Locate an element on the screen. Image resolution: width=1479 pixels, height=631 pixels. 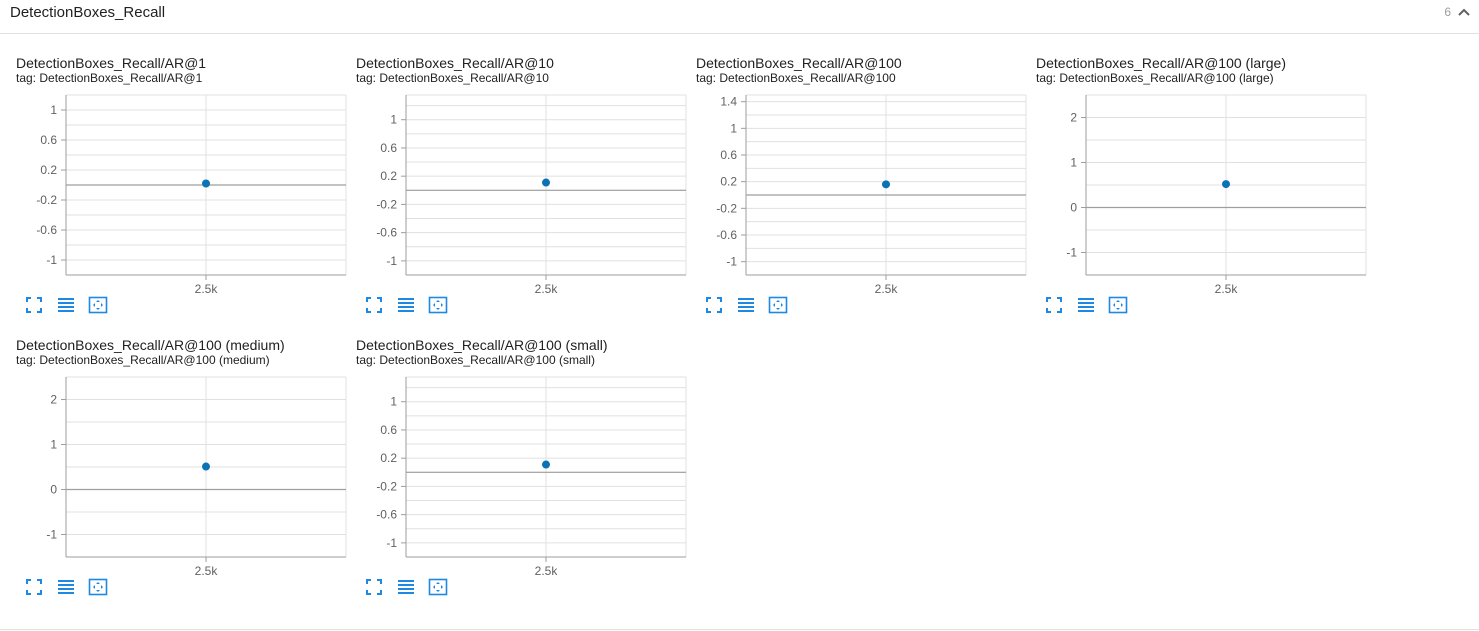
y-tick-label: 1.4 is located at coordinates (728, 102).